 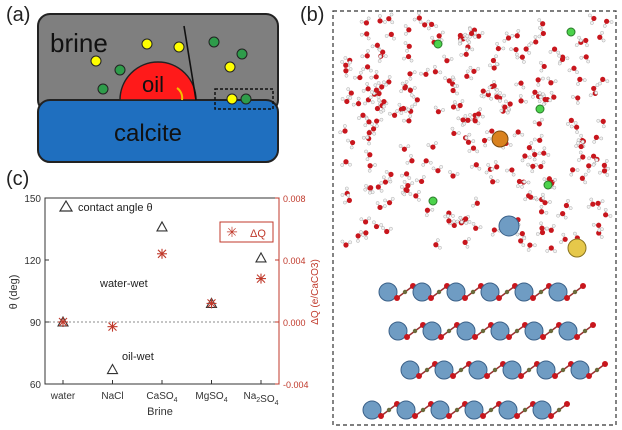 What do you see at coordinates (190, 63) in the screenshot?
I see `tangent-line` at bounding box center [190, 63].